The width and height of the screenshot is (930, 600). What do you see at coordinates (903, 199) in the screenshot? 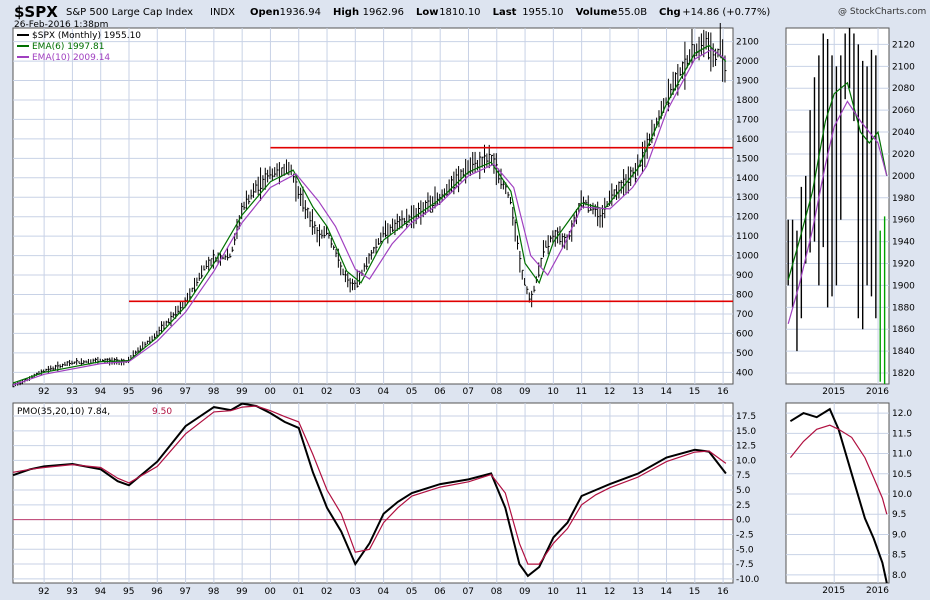
I see `y-tick-label: 1980` at bounding box center [903, 199].